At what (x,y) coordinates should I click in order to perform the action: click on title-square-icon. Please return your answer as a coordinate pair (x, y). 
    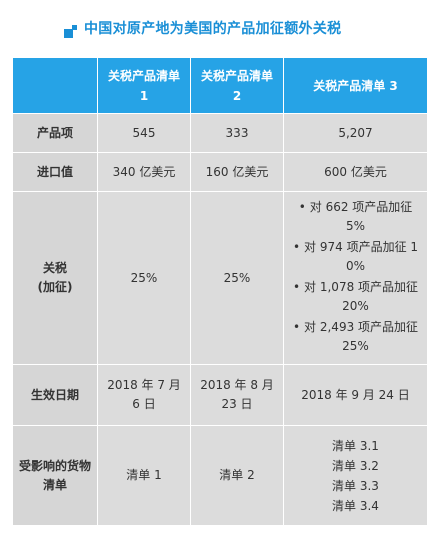
    Looking at the image, I should click on (71, 32).